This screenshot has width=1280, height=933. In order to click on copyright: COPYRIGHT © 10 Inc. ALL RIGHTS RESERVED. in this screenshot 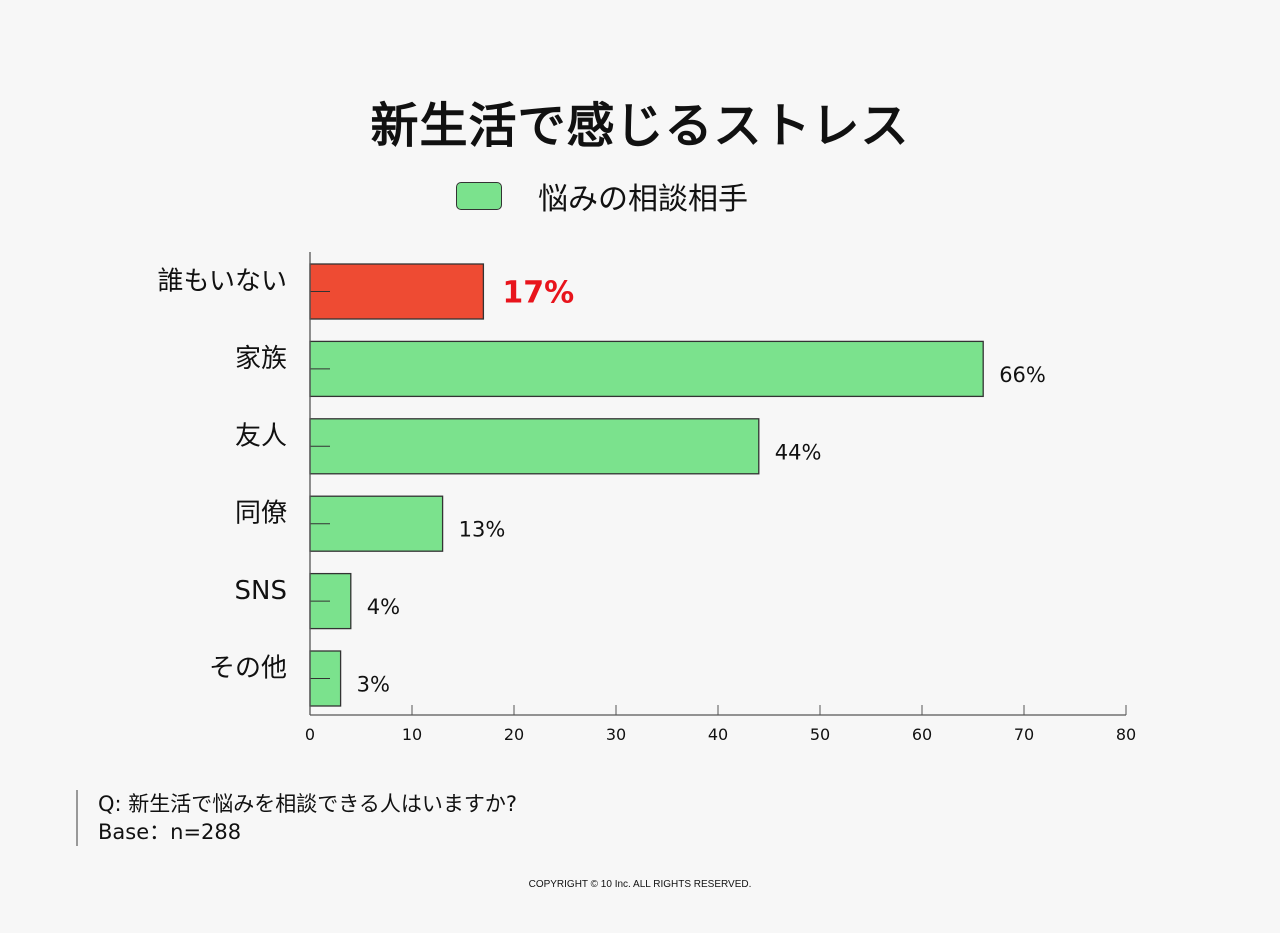, I will do `click(640, 884)`.